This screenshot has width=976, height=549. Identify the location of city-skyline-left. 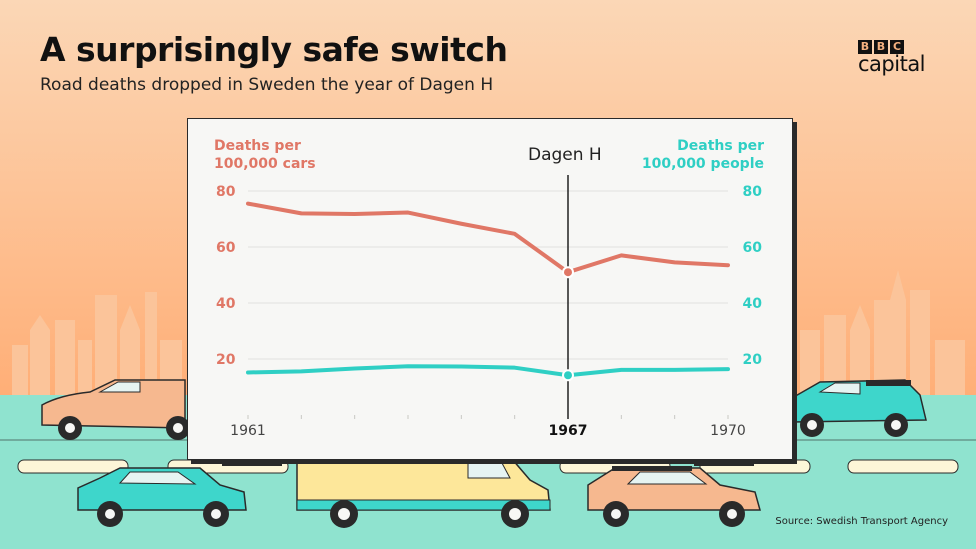
(97, 343).